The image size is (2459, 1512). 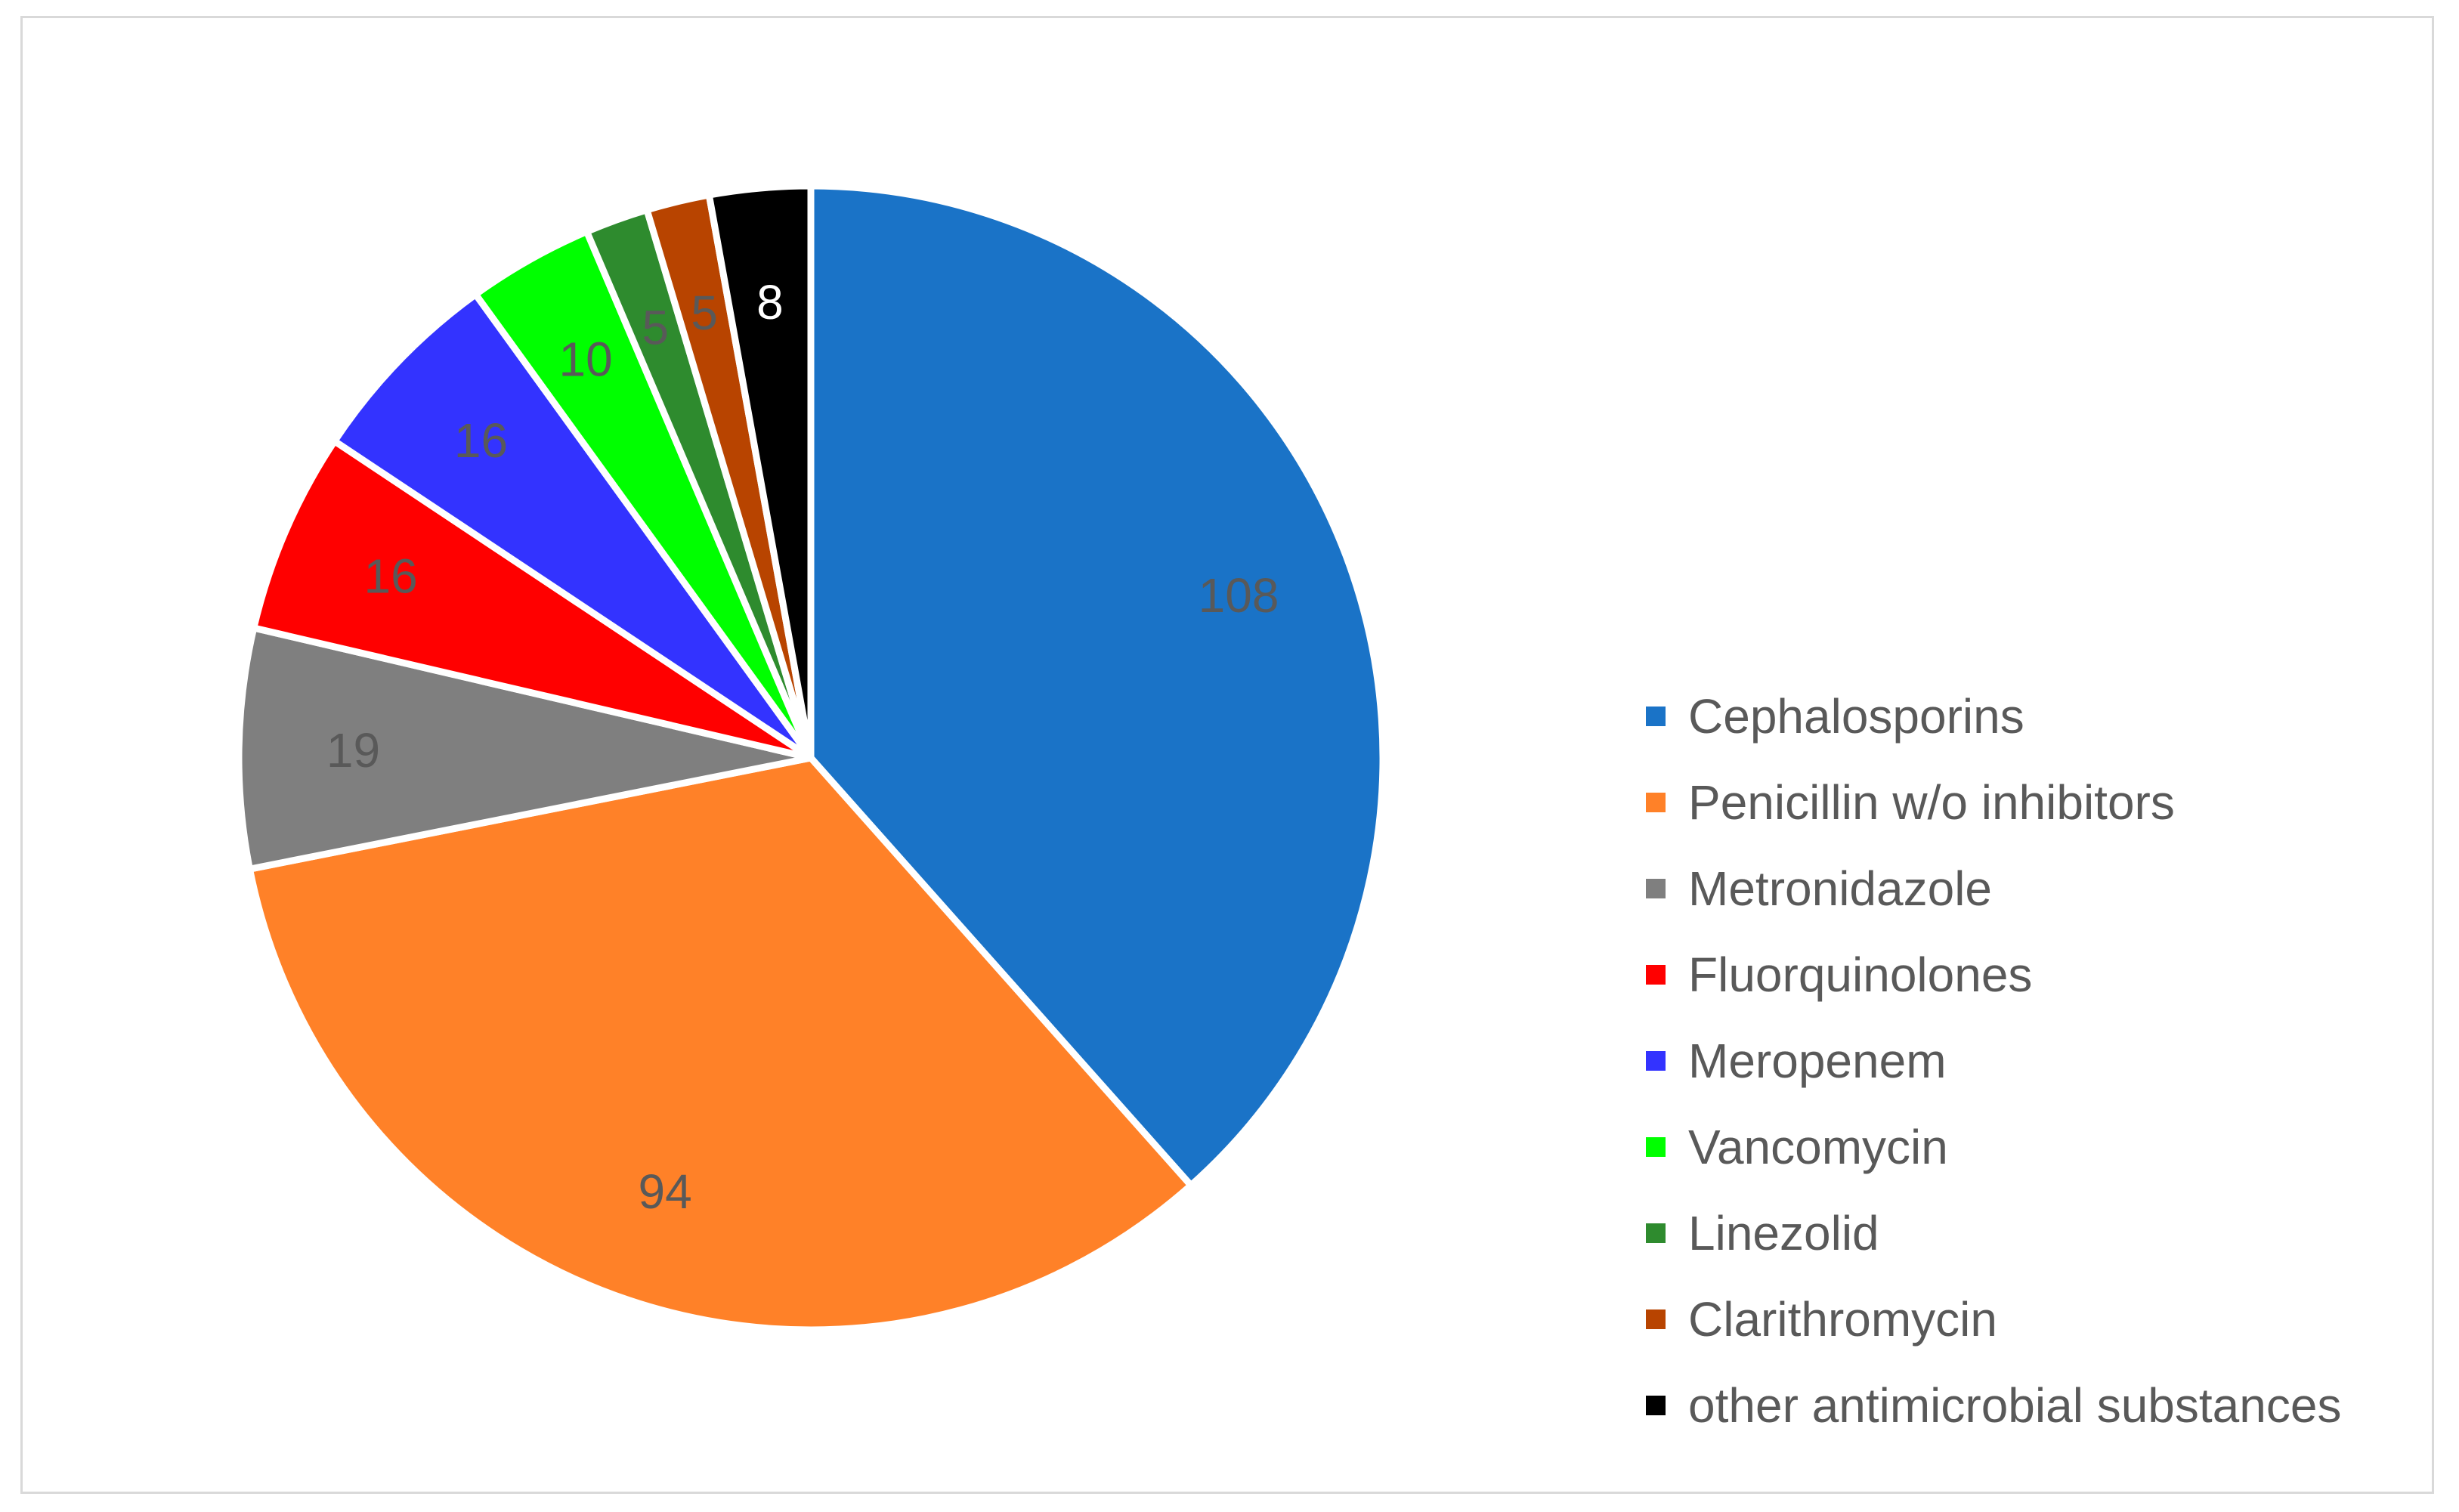 What do you see at coordinates (720, 1044) in the screenshot?
I see `pie-slice-penicillin-w-o-inhibitors` at bounding box center [720, 1044].